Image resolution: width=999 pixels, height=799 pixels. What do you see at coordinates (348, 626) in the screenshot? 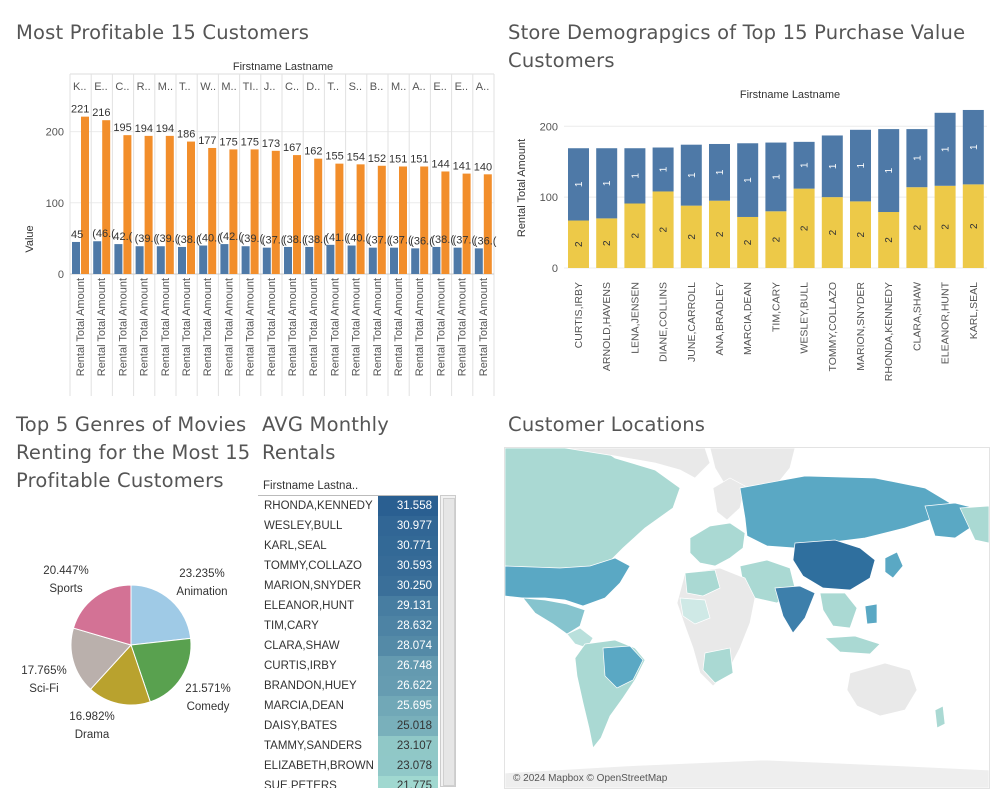
I see `table-row: TIM,CARY 28.632` at bounding box center [348, 626].